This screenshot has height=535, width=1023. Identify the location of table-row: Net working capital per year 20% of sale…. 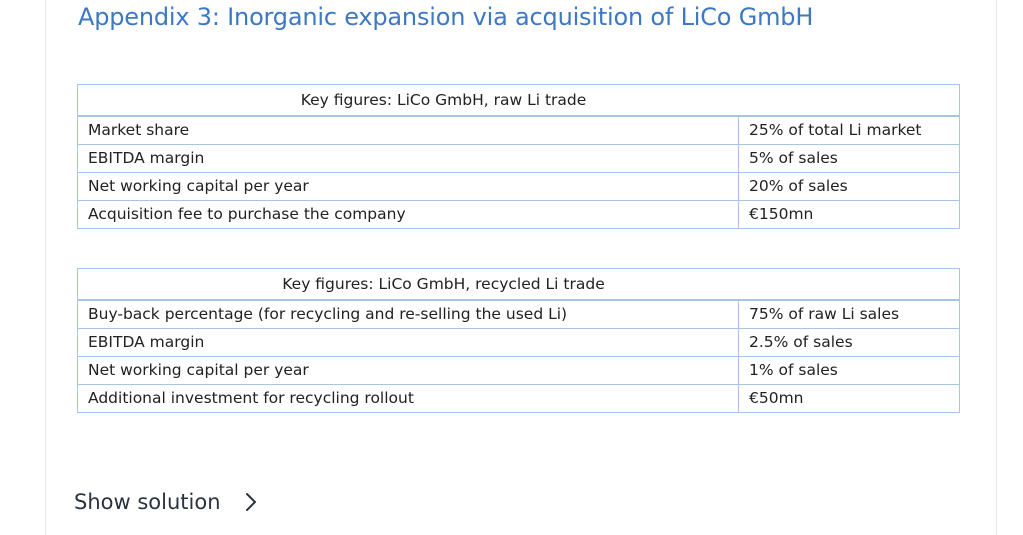
(518, 186).